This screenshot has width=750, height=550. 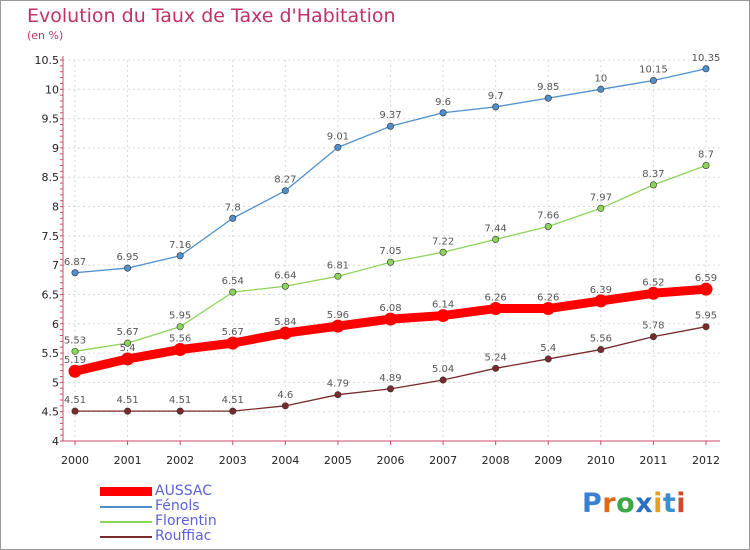 What do you see at coordinates (338, 384) in the screenshot?
I see `data-label: 4.79` at bounding box center [338, 384].